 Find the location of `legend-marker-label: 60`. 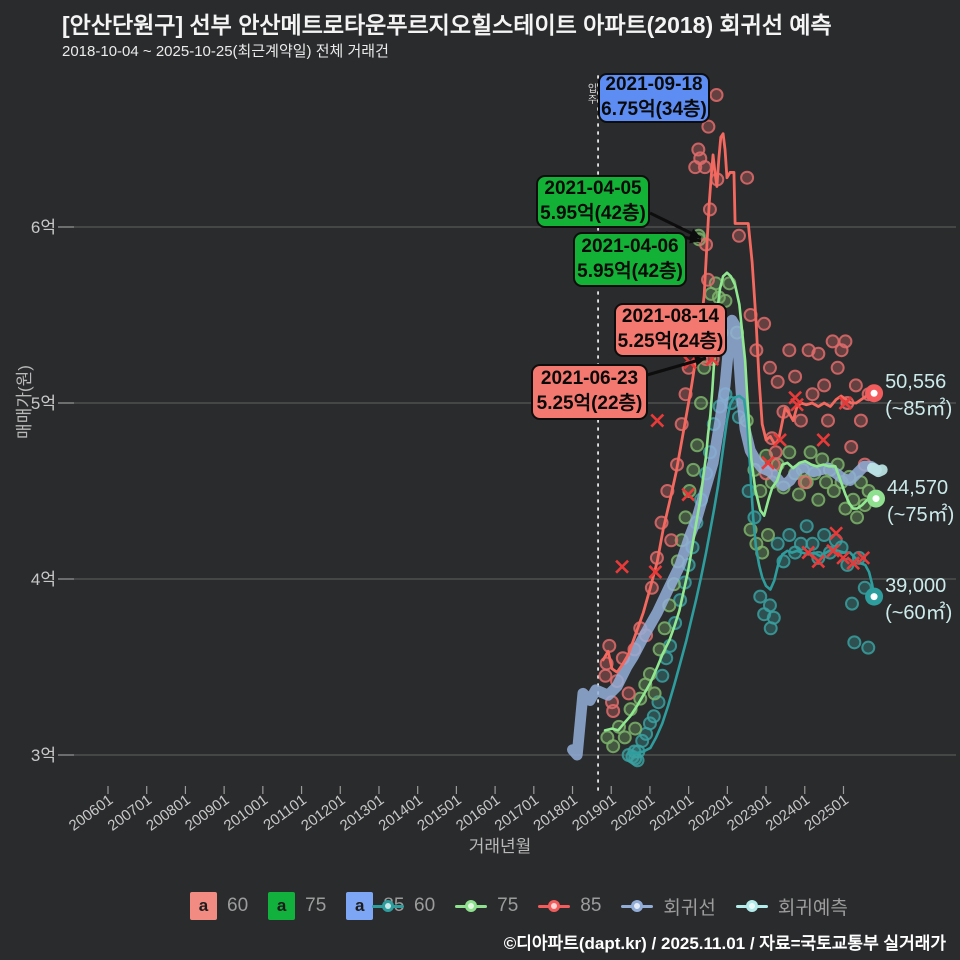

legend-marker-label: 60 is located at coordinates (425, 905).